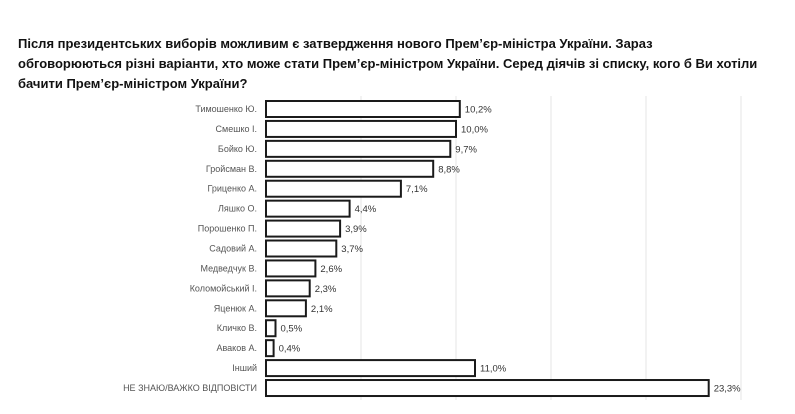 This screenshot has height=414, width=795. I want to click on category-label: Аваков А., so click(236, 348).